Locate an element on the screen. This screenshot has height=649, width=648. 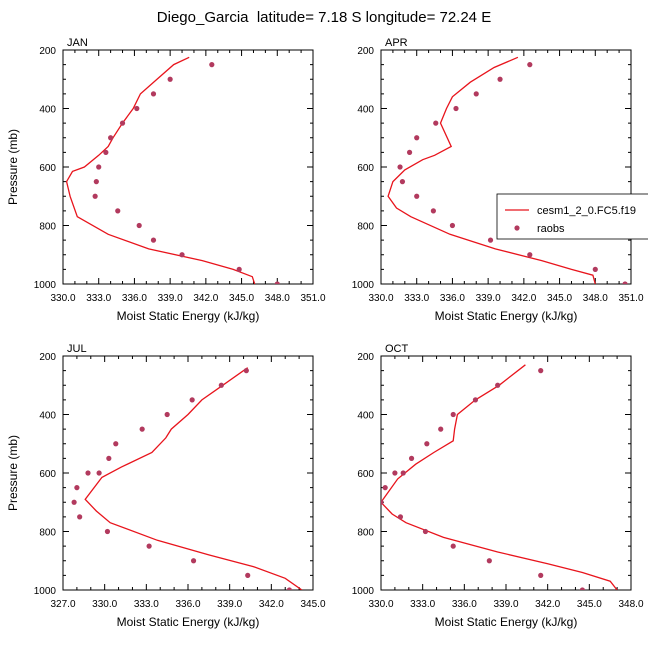
y-tick-label: 200 is located at coordinates (47, 51).